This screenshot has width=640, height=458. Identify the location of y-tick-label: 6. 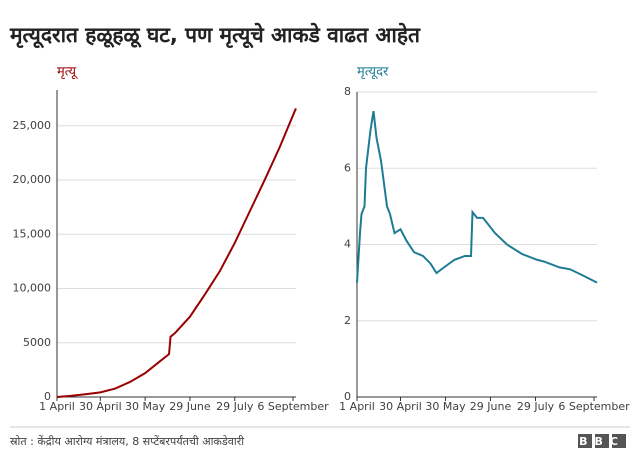
(347, 167).